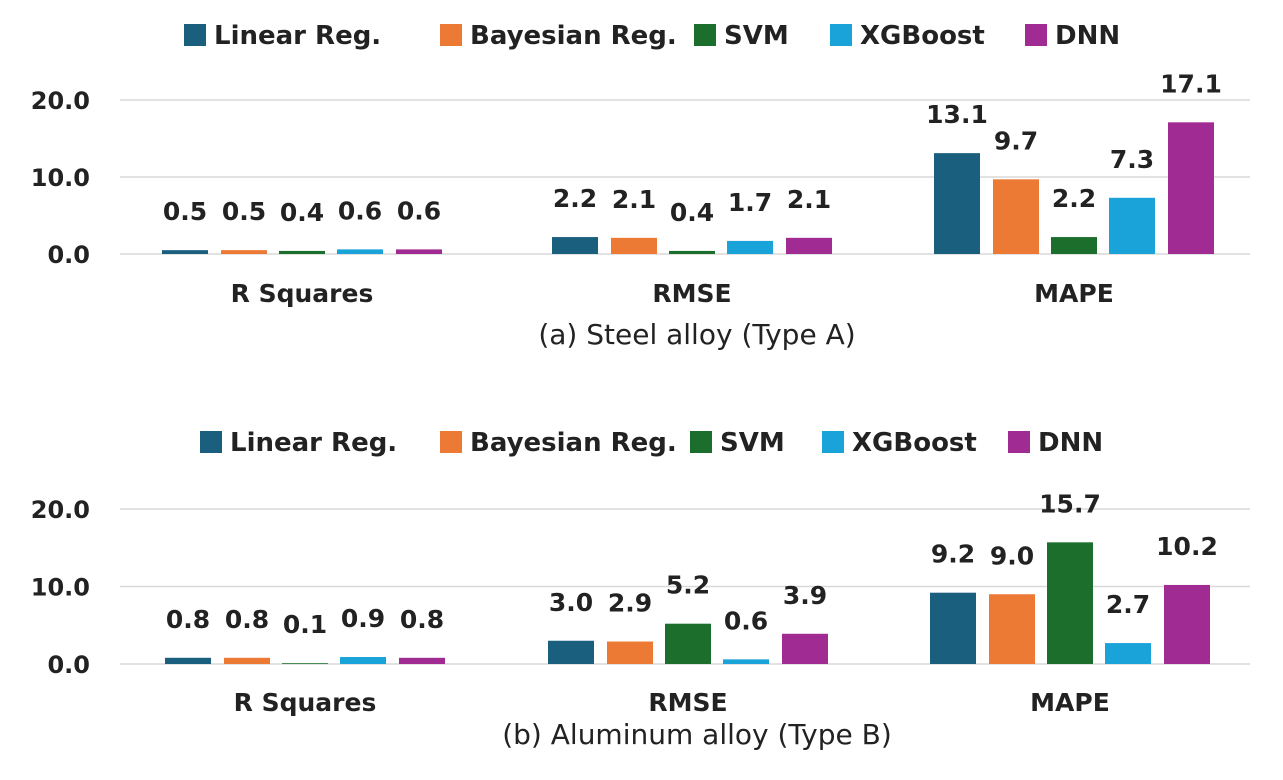 This screenshot has width=1283, height=780. What do you see at coordinates (419, 210) in the screenshot?
I see `data-label-r-squares-dnn: 0.6` at bounding box center [419, 210].